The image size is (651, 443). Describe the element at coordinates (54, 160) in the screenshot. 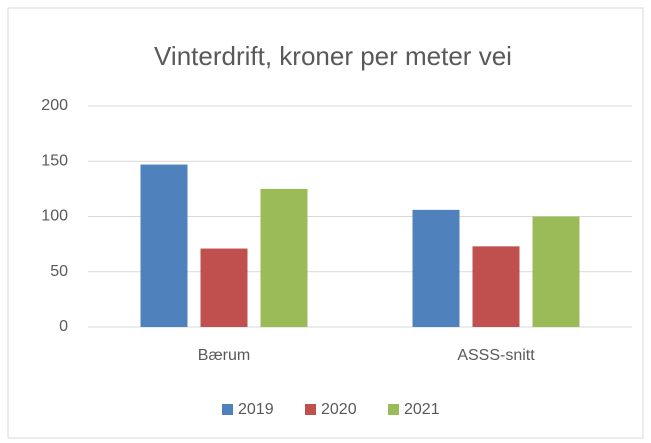

I see `y-tick-label: 150` at that location.